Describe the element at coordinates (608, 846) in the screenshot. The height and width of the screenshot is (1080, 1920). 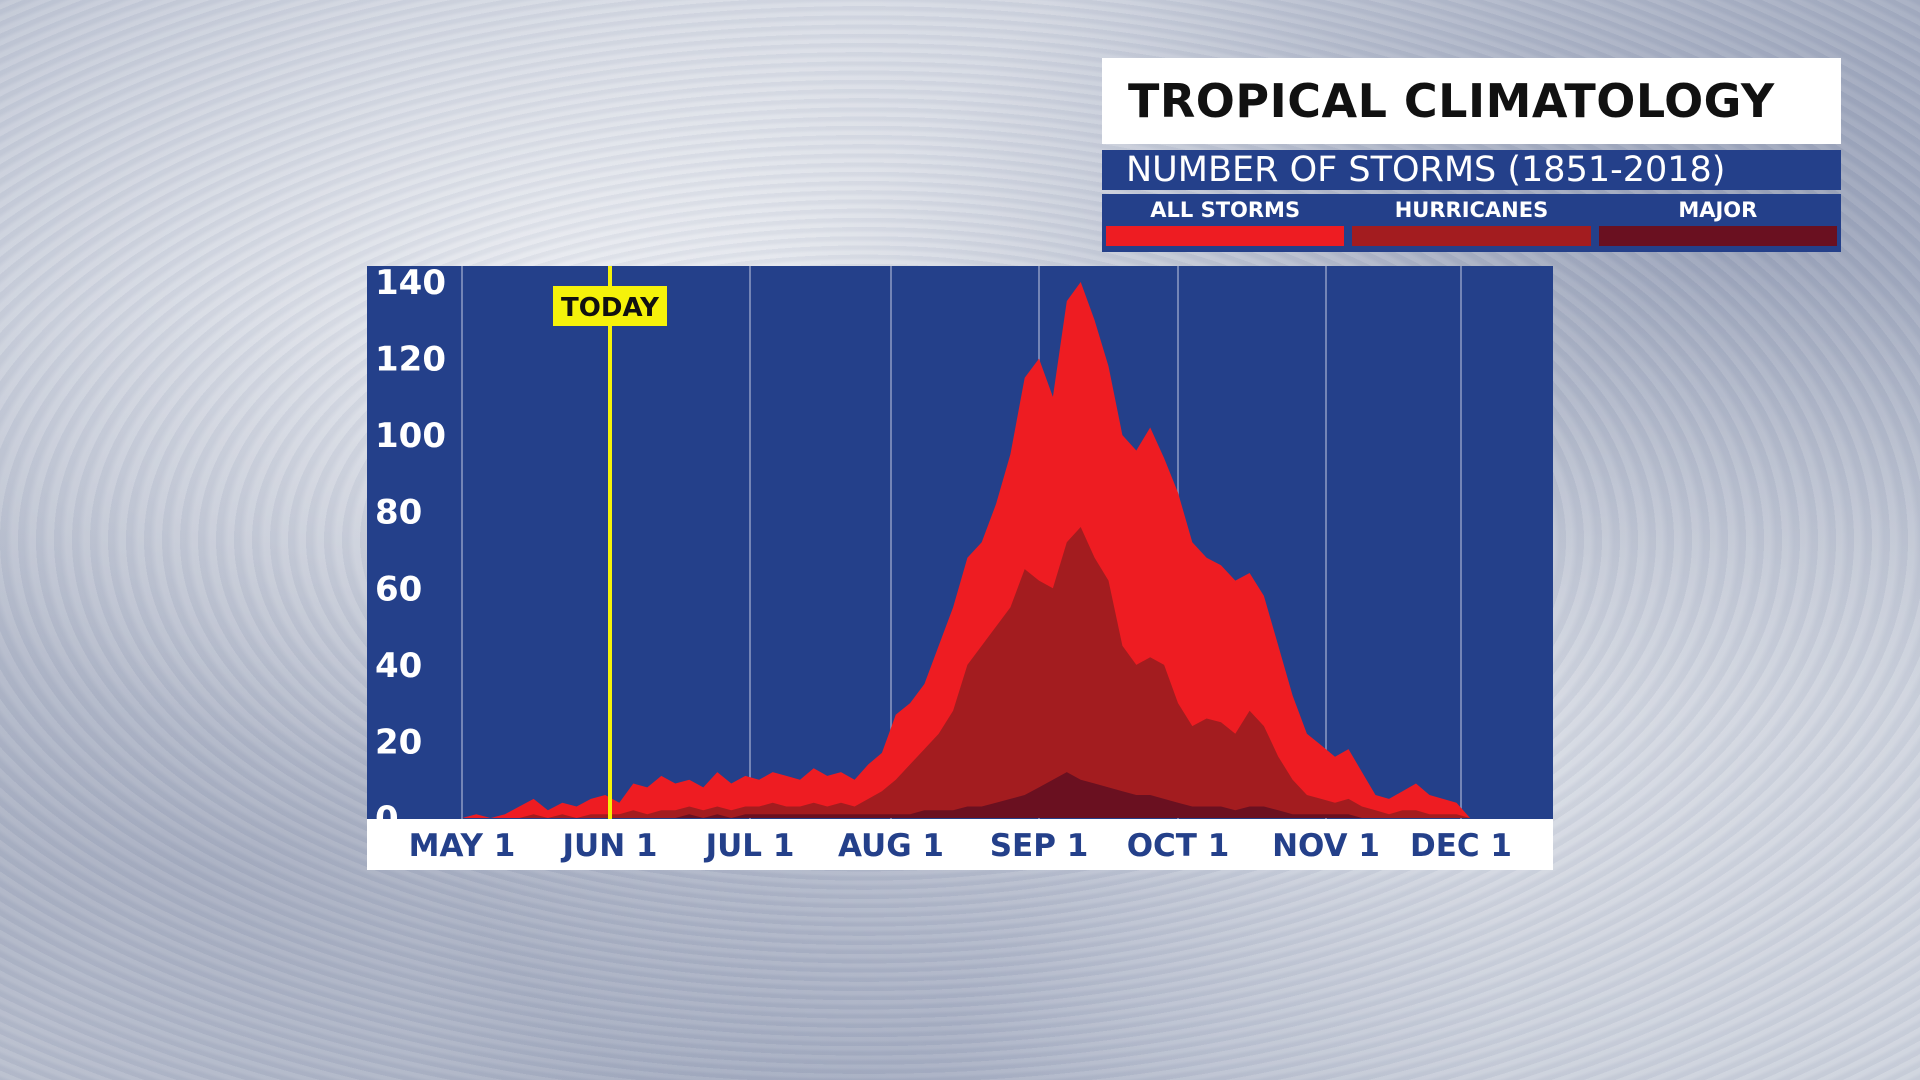
I see `x-tick-label: JUN 1` at that location.